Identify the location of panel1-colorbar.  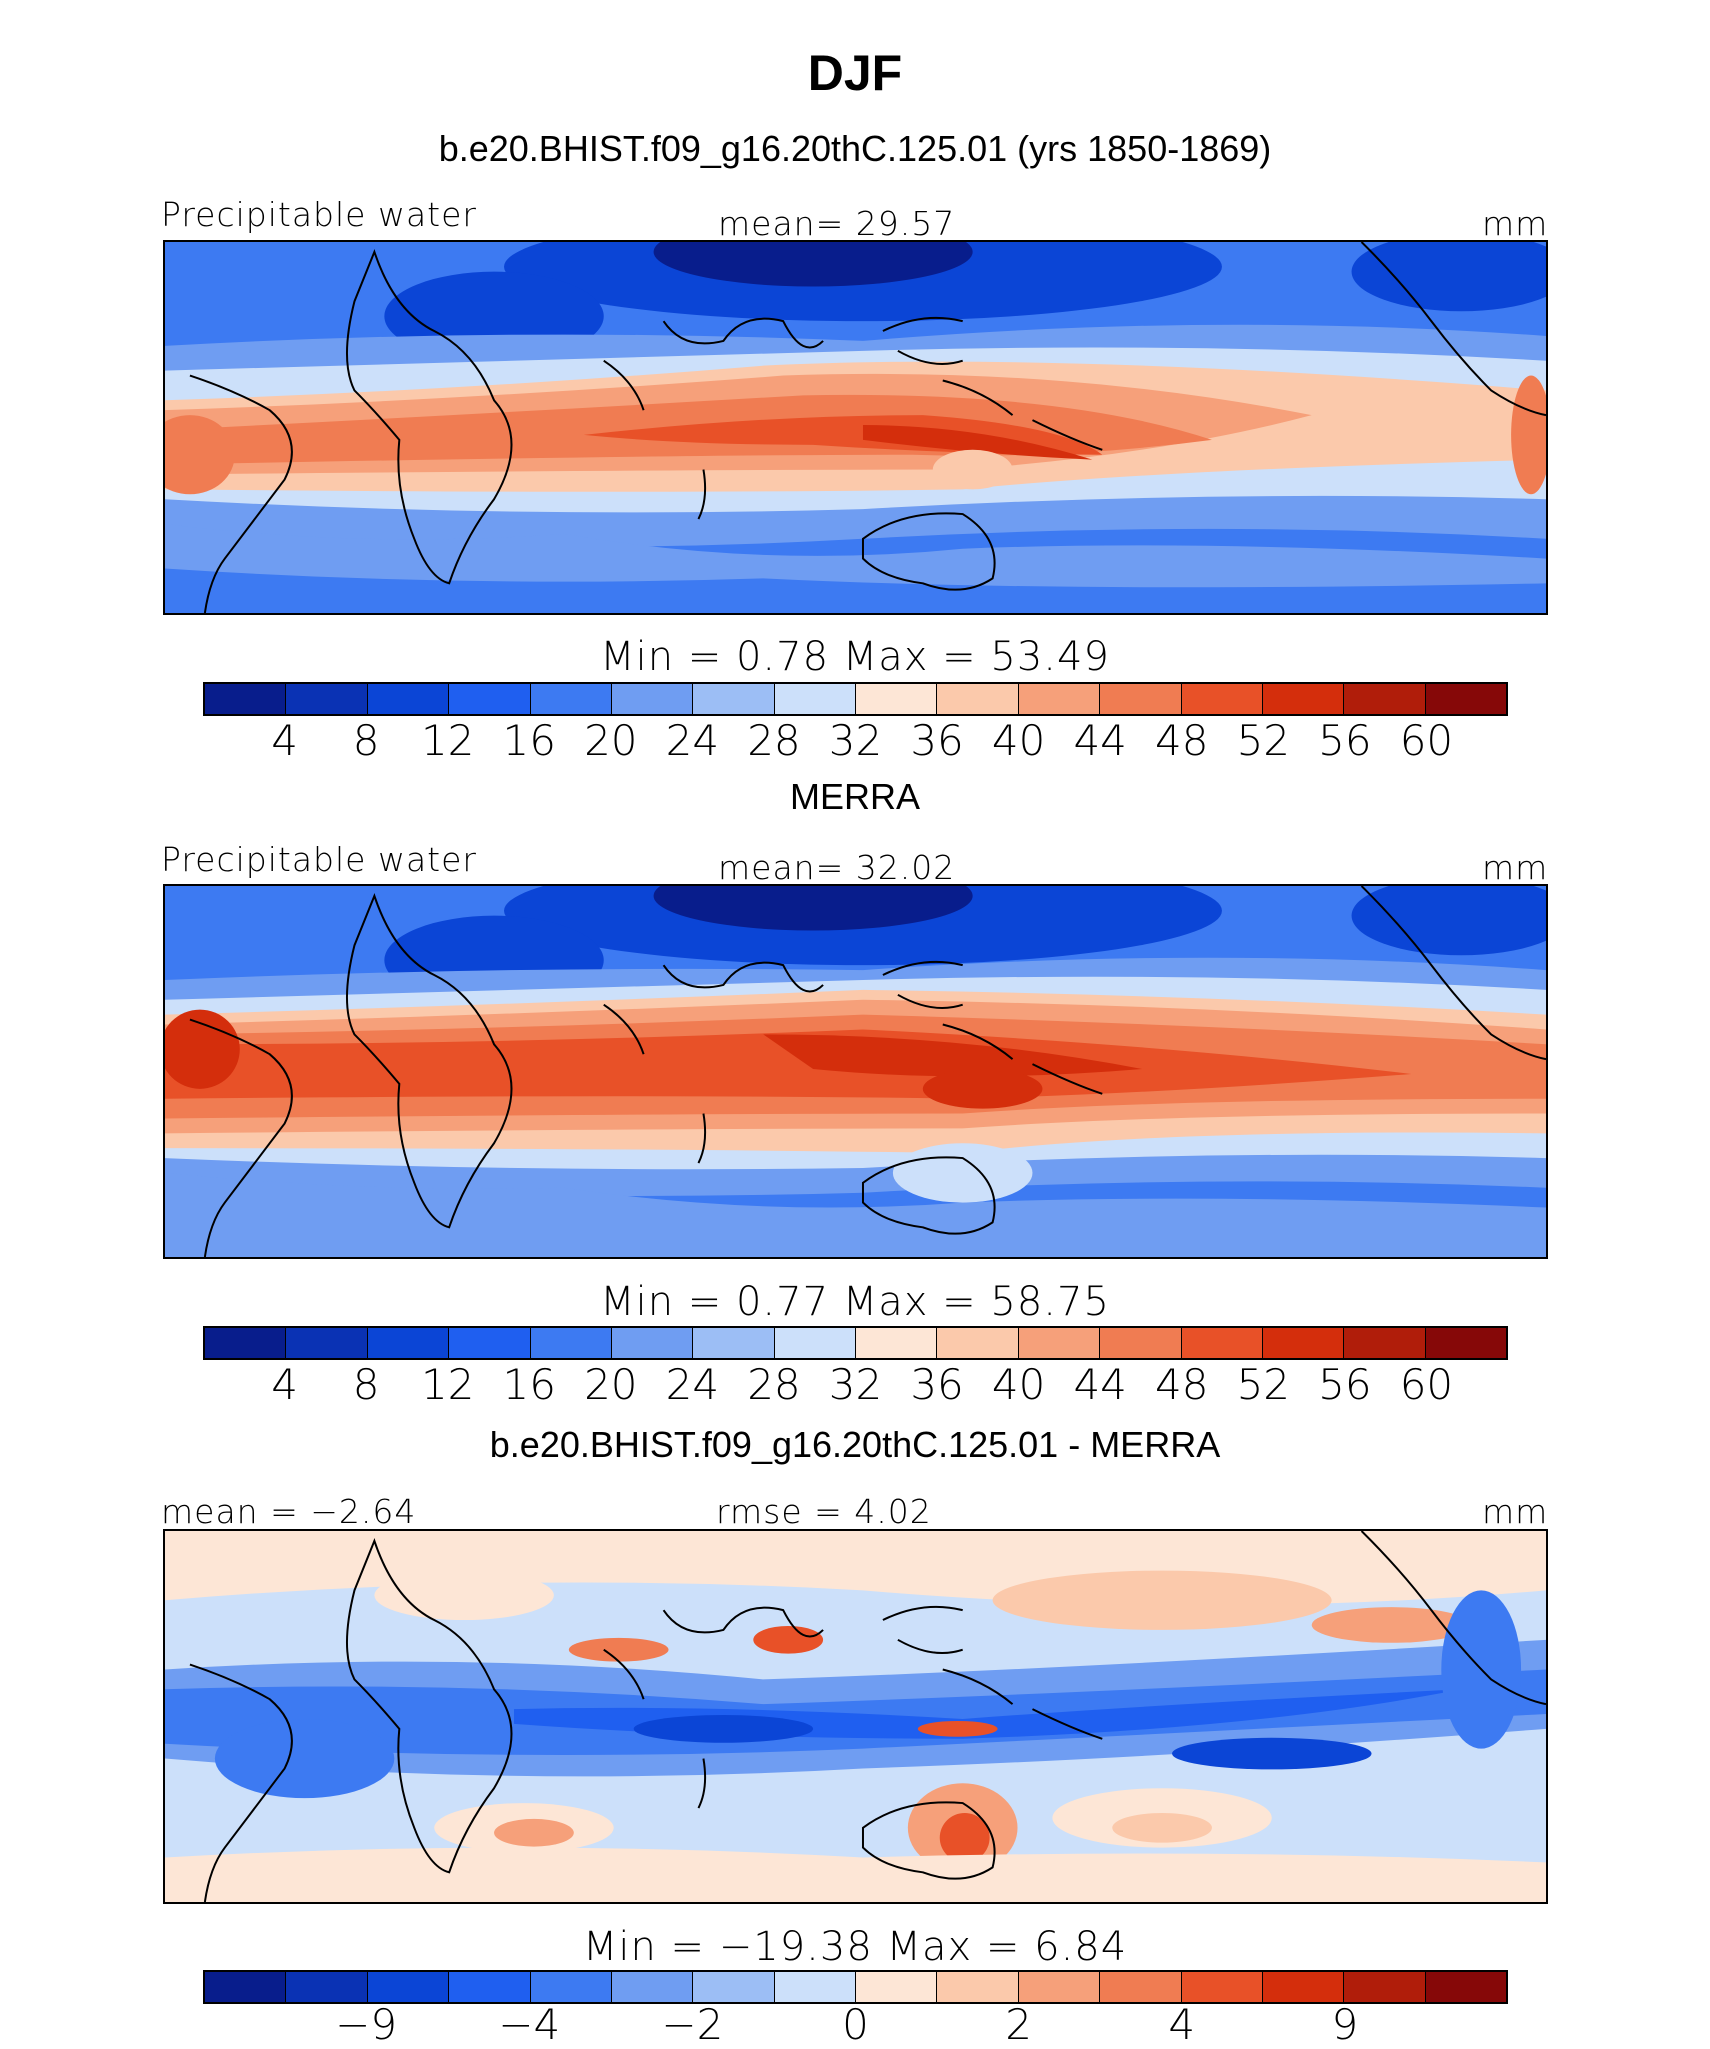
(855, 699).